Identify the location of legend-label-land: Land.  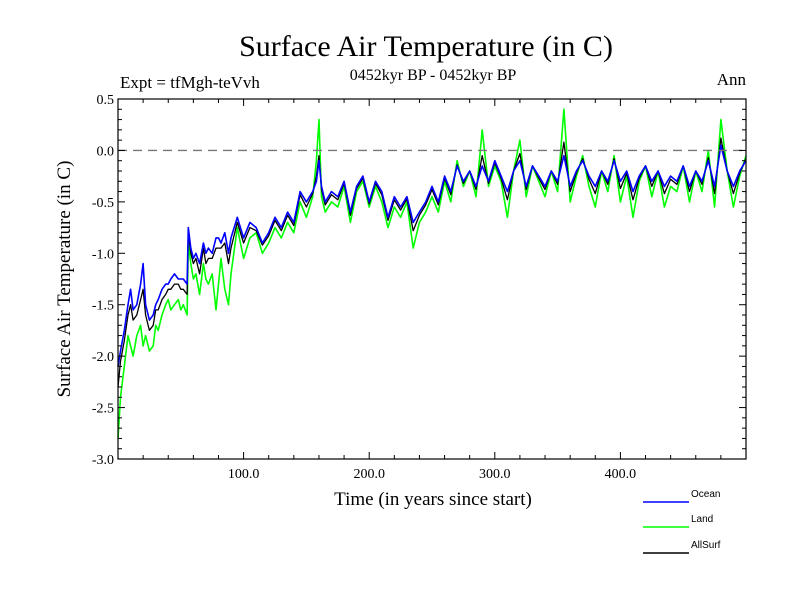
(702, 519).